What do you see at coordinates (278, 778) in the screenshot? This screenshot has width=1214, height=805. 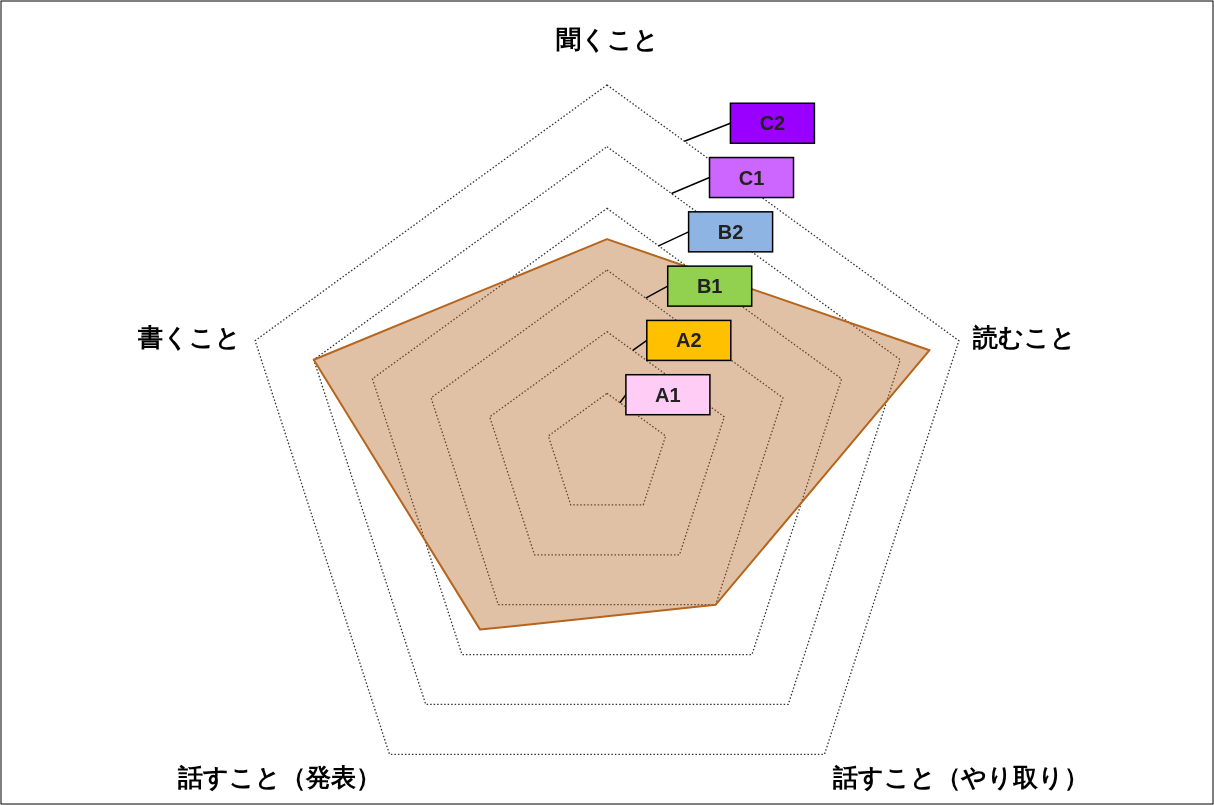 I see `spoke-label: 話すこと（発表）` at bounding box center [278, 778].